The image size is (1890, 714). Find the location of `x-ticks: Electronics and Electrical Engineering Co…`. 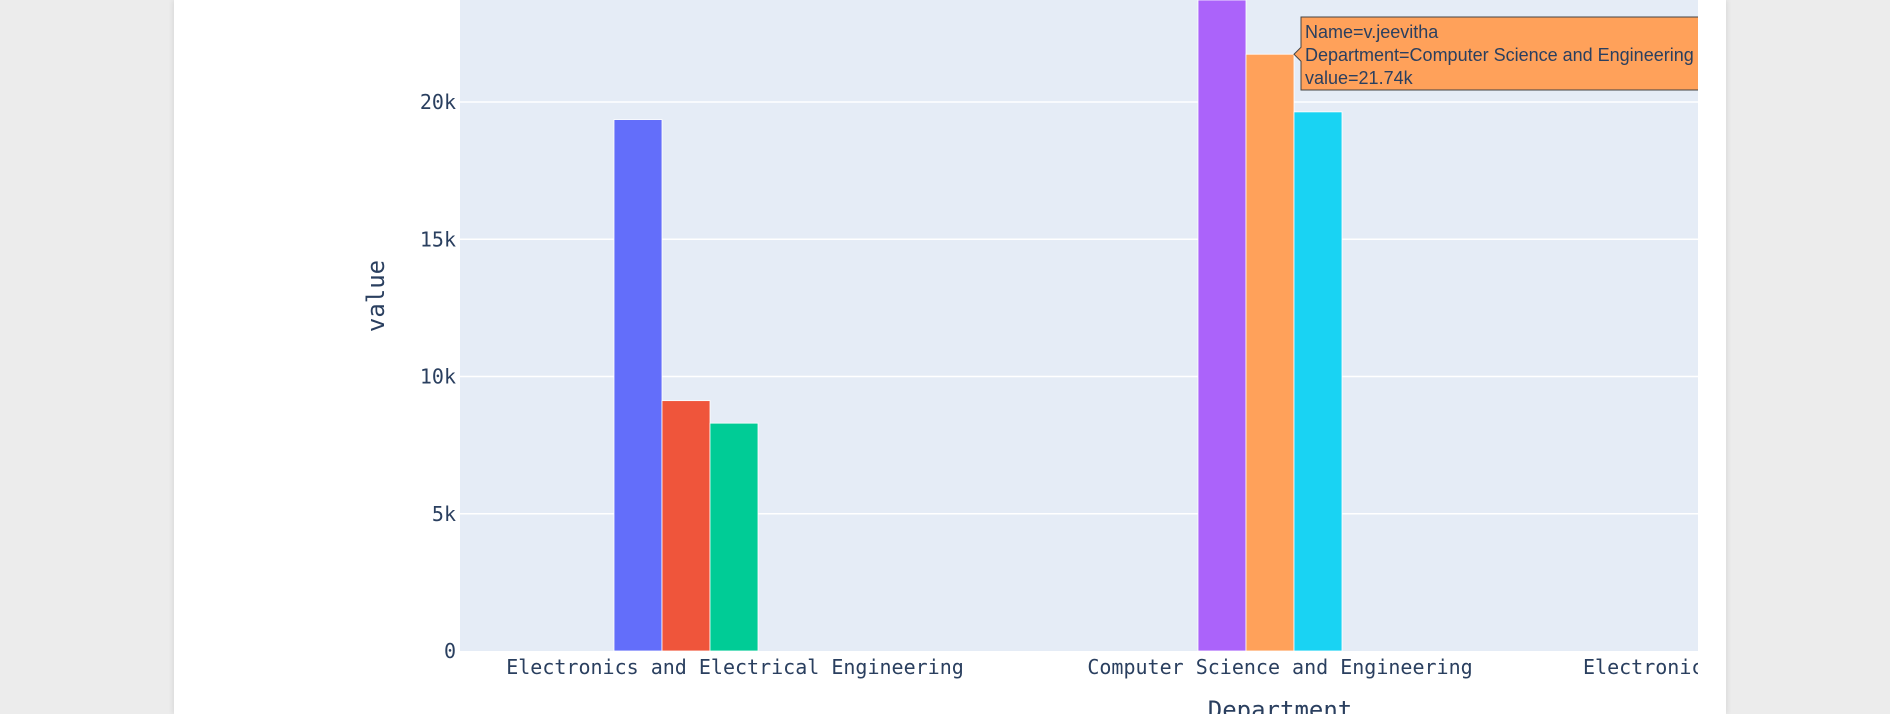

x-ticks: Electronics and Electrical Engineering Co… is located at coordinates (1104, 667).